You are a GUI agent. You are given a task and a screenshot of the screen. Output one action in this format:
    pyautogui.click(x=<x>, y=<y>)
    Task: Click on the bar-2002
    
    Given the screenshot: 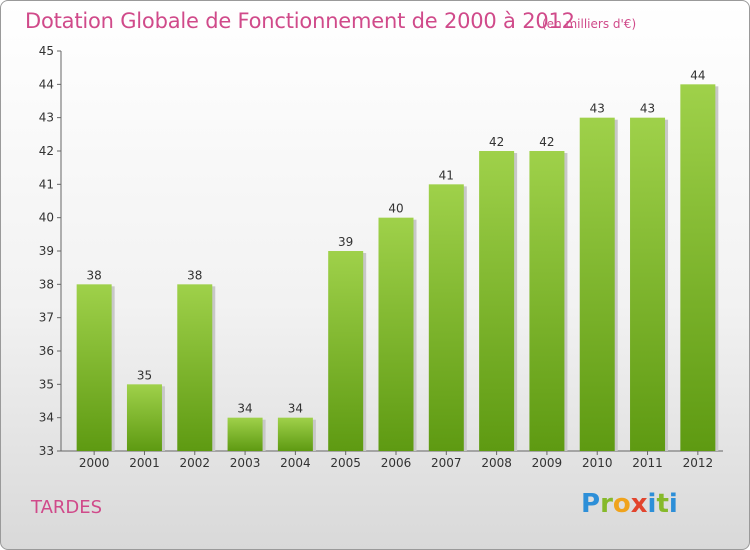 What is the action you would take?
    pyautogui.click(x=195, y=367)
    